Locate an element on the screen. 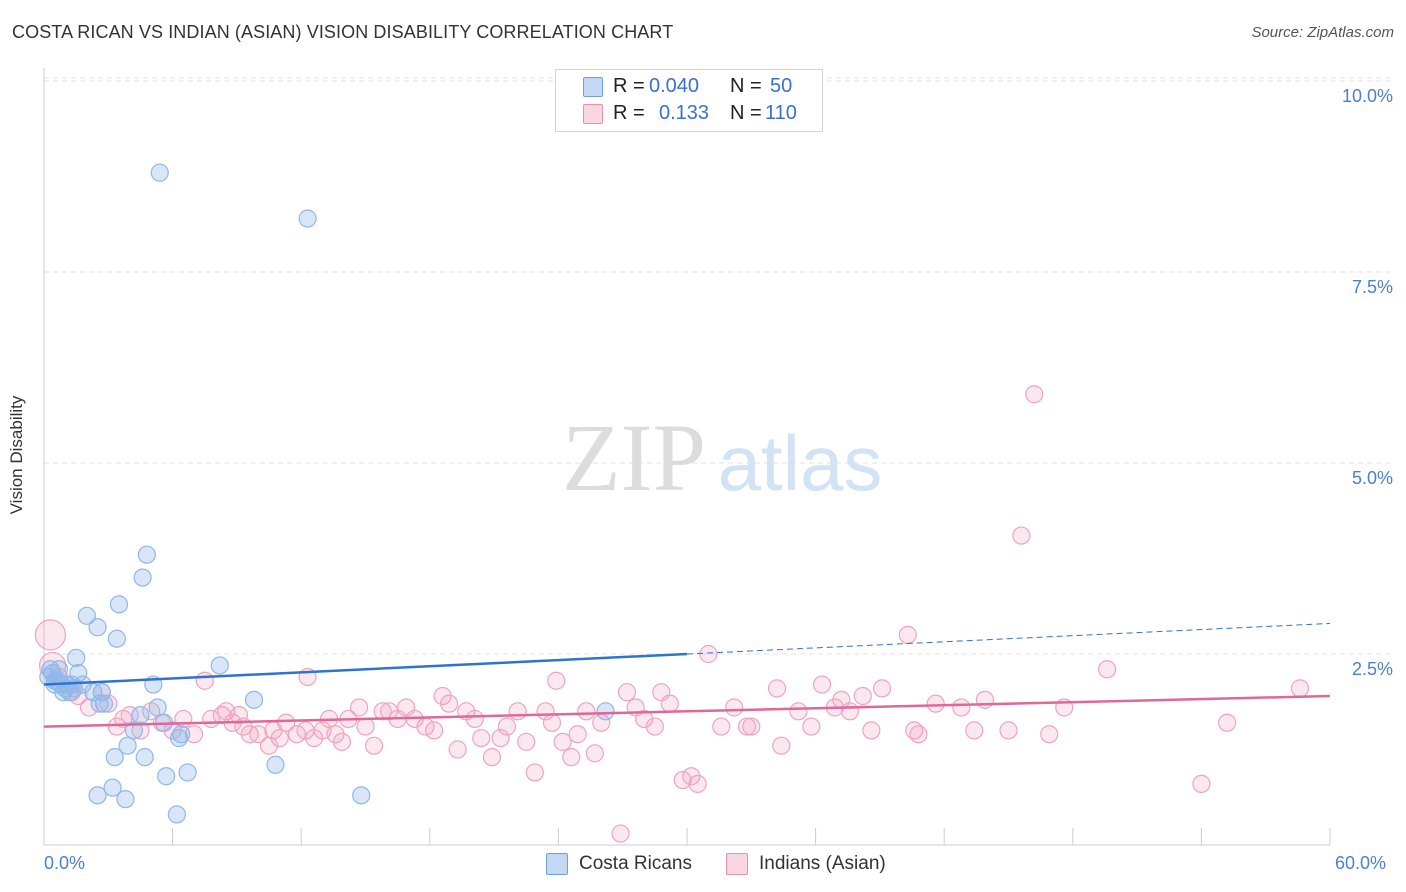 The height and width of the screenshot is (892, 1406). n-value: 110 is located at coordinates (781, 113).